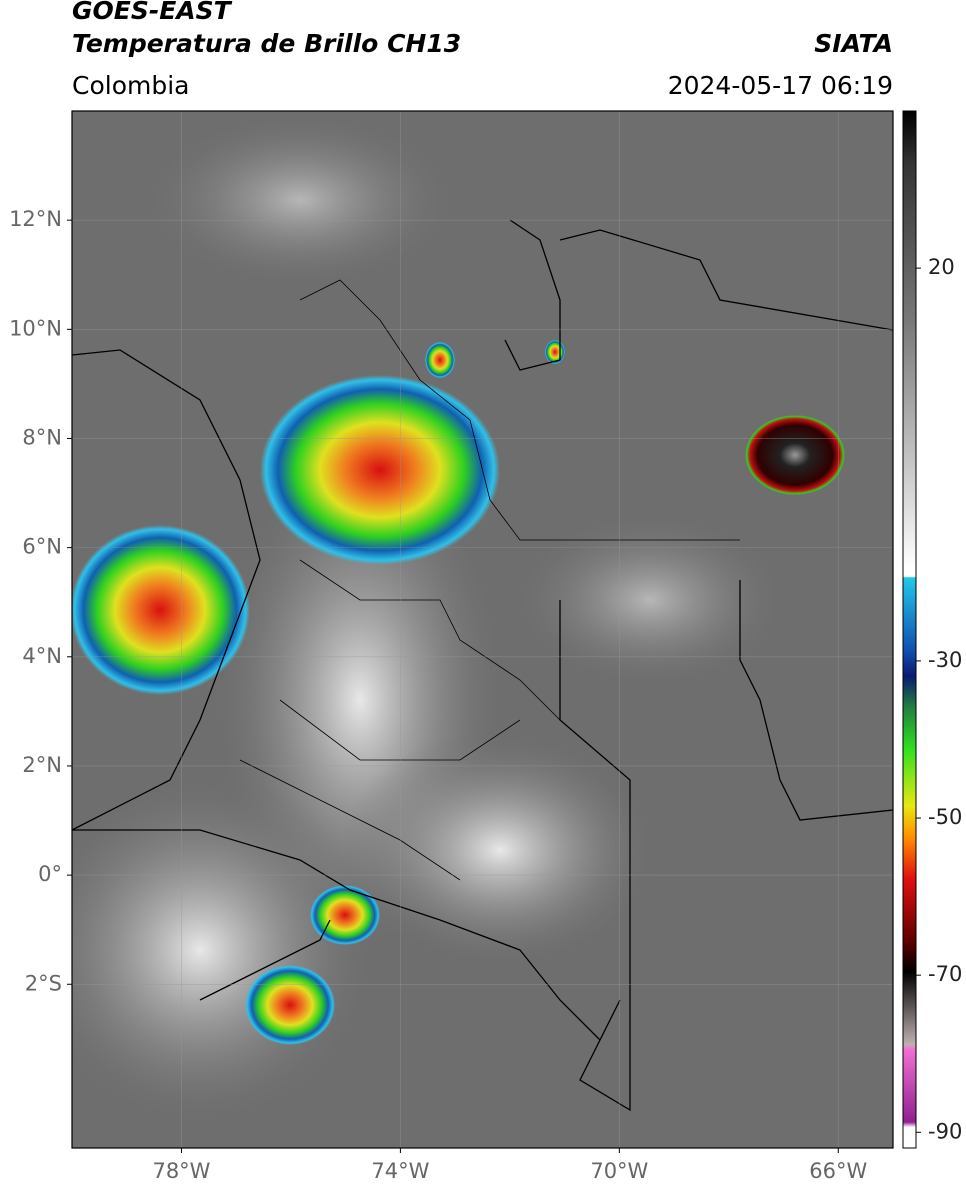 This screenshot has width=966, height=1194. Describe the element at coordinates (35, 219) in the screenshot. I see `y-tick-label: 12°N` at that location.